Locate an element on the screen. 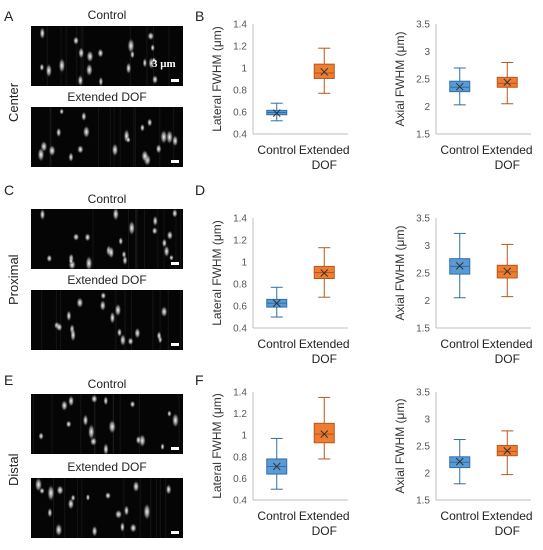  micro-image-c-control is located at coordinates (107, 239).